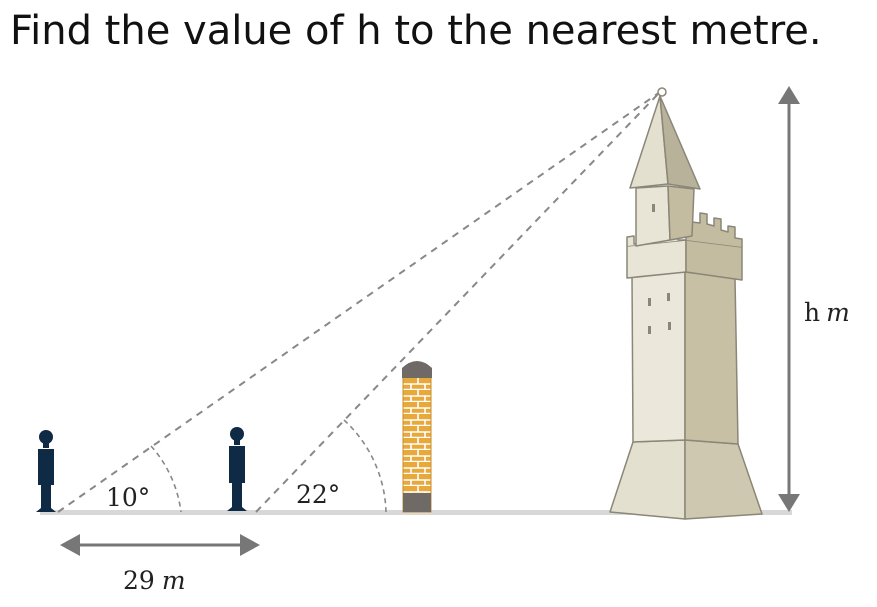 Image resolution: width=877 pixels, height=607 pixels. Describe the element at coordinates (789, 299) in the screenshot. I see `height-arrow` at that location.